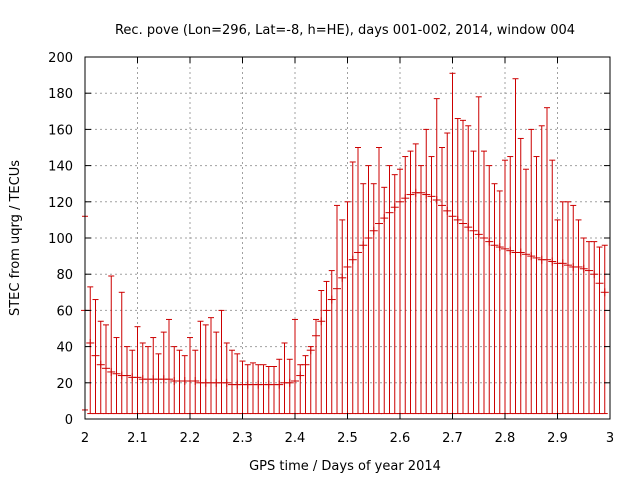 The width and height of the screenshot is (640, 480). What do you see at coordinates (190, 438) in the screenshot?
I see `x-tick-label: 2.2` at bounding box center [190, 438].